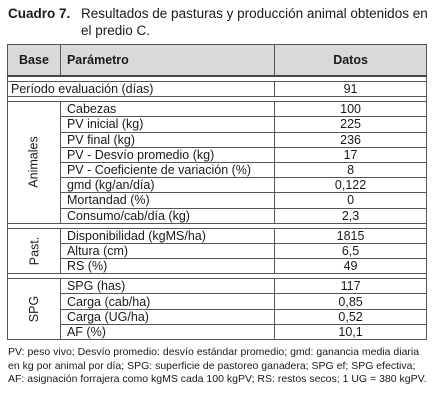  Describe the element at coordinates (167, 235) in the screenshot. I see `param-cell: Disponibilidad (kgMS/ha)` at that location.